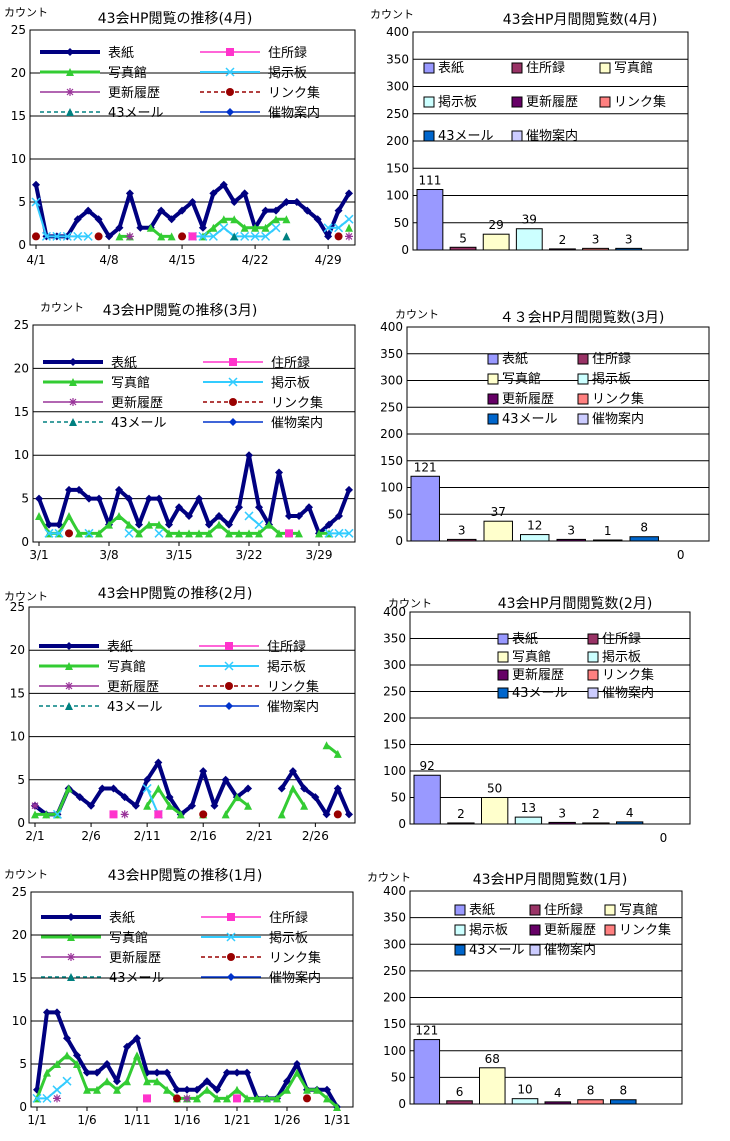 The height and width of the screenshot is (1141, 730). I want to click on data-label: 12, so click(534, 526).